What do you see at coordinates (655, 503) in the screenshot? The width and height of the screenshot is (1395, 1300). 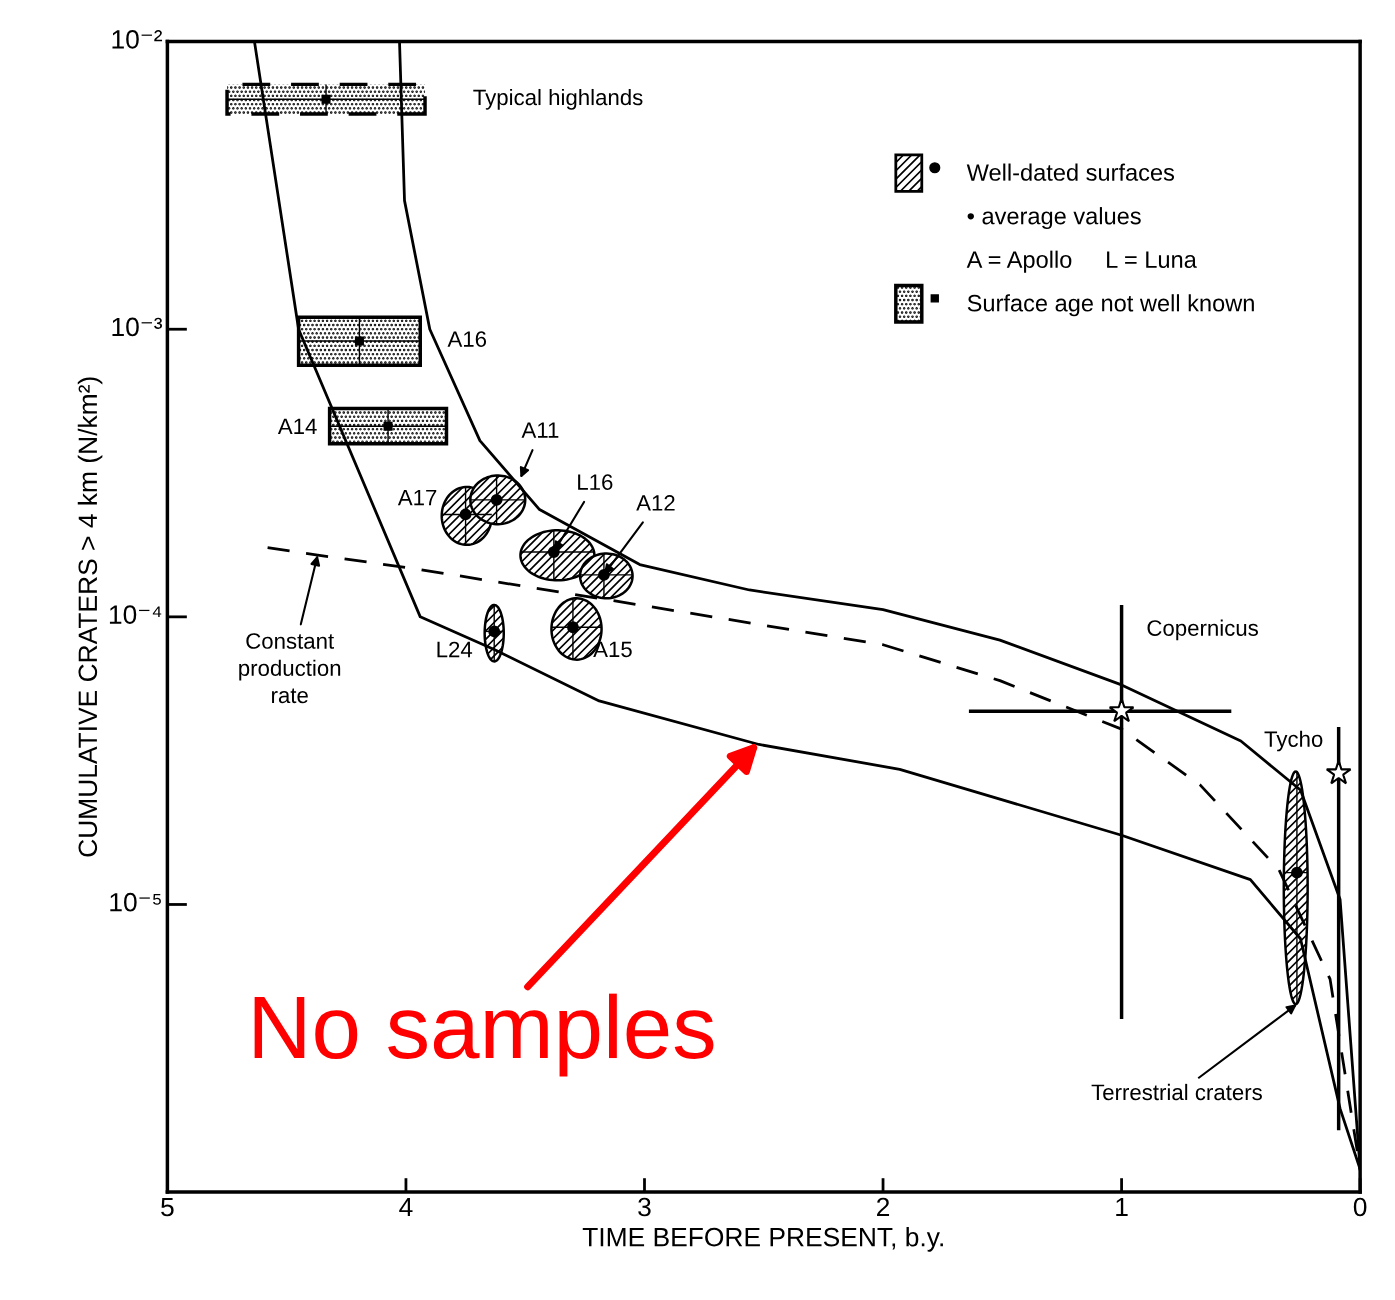 I see `annotation: A12` at bounding box center [655, 503].